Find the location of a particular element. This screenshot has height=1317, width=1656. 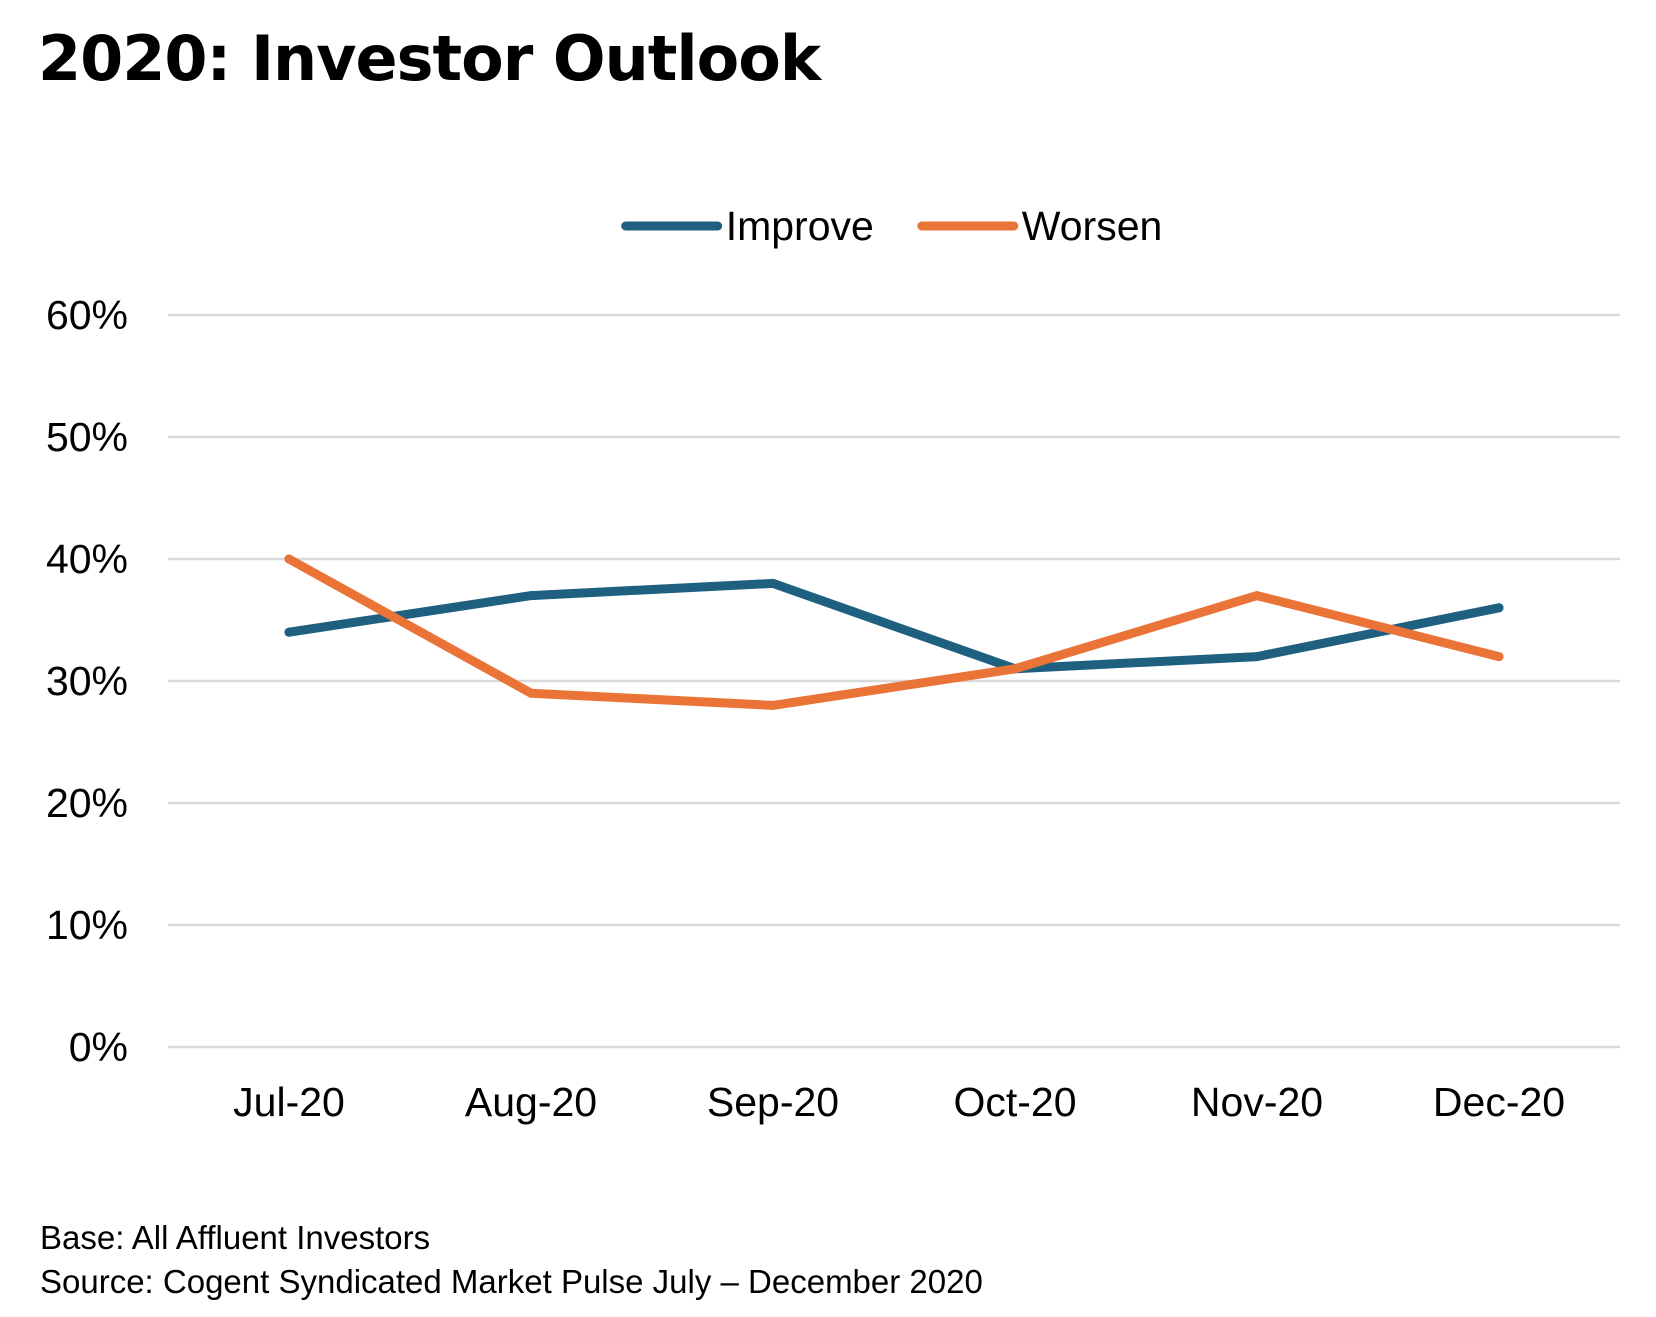

x-axis-ticks: Jul-20 Aug-20 Sep-20 Oct-20 Nov-20 Dec-20 is located at coordinates (899, 1102).